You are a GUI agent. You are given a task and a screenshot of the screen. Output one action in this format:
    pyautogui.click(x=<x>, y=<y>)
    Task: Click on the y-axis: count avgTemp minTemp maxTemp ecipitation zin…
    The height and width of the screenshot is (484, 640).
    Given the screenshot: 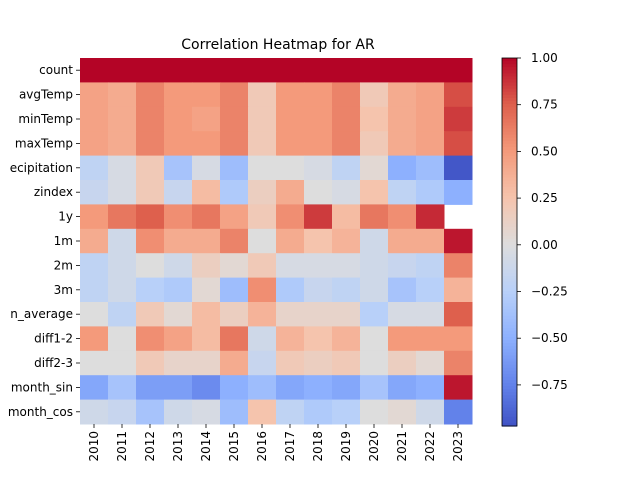 What is the action you would take?
    pyautogui.click(x=44, y=241)
    